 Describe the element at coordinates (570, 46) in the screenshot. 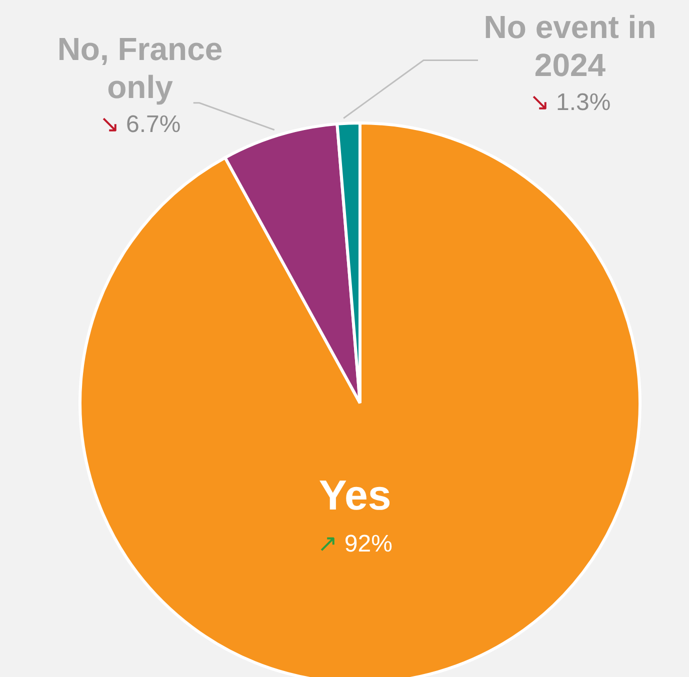

I see `slice-label: No event in 2024` at that location.